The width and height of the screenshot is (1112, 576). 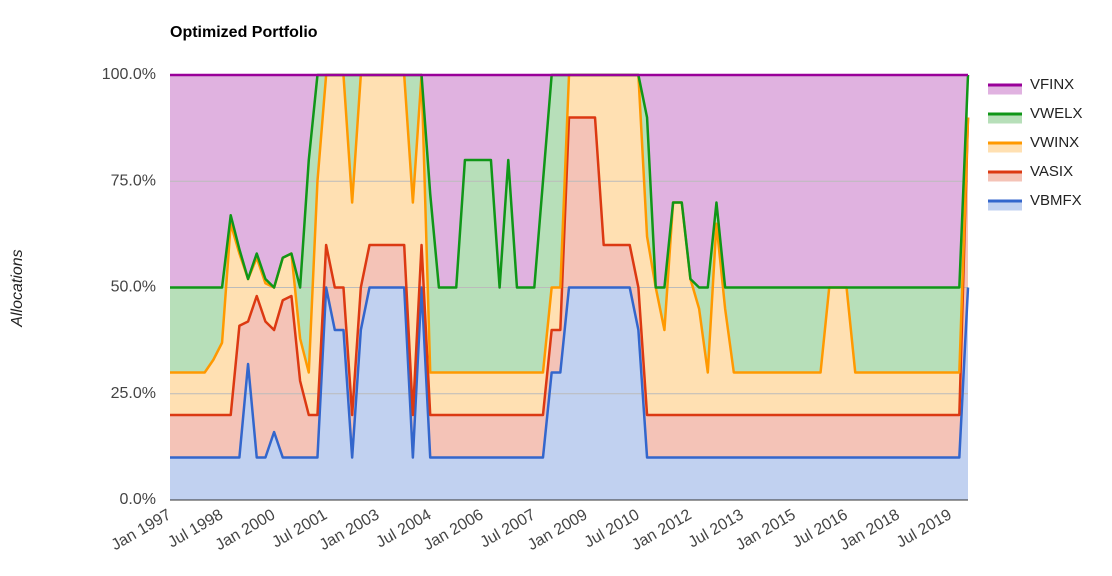 What do you see at coordinates (138, 499) in the screenshot?
I see `y-tick-label: 0.0%` at bounding box center [138, 499].